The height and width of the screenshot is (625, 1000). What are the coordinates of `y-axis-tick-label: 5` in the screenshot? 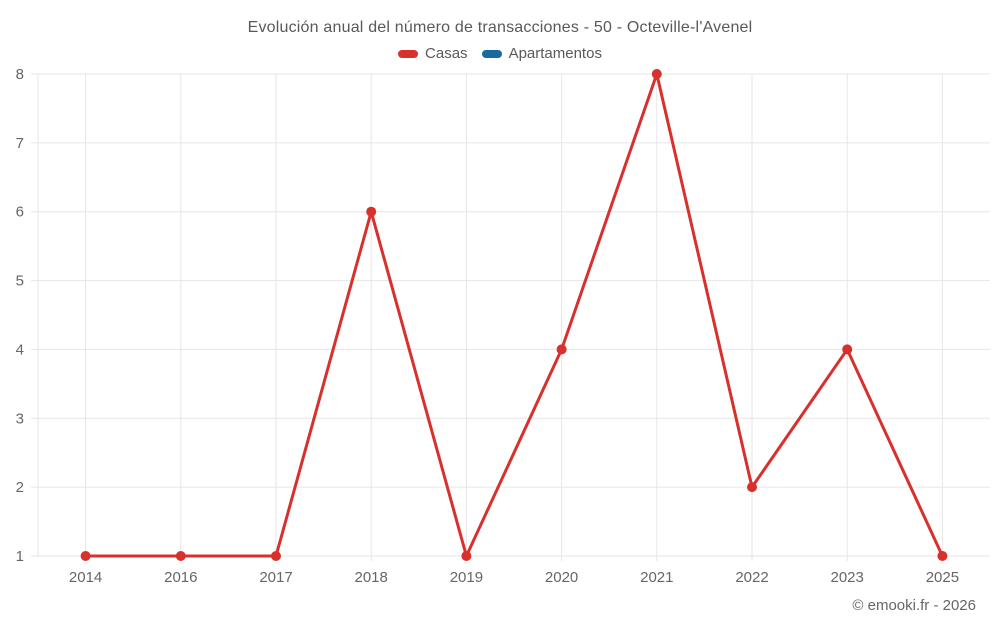 It's located at (20, 281).